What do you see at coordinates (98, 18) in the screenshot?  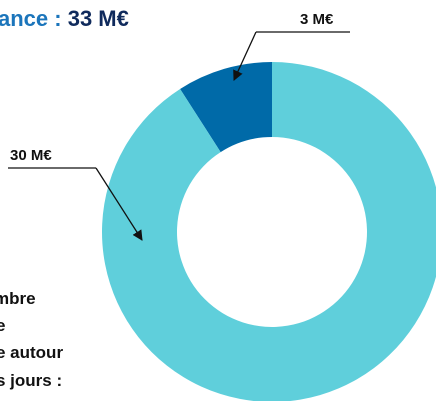 I see `title-part: 33 M€` at bounding box center [98, 18].